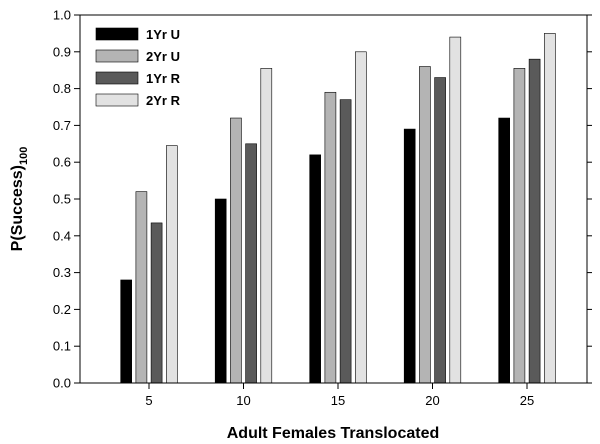 This screenshot has width=600, height=444. Describe the element at coordinates (62, 125) in the screenshot. I see `y-tick-label: 0.7` at that location.